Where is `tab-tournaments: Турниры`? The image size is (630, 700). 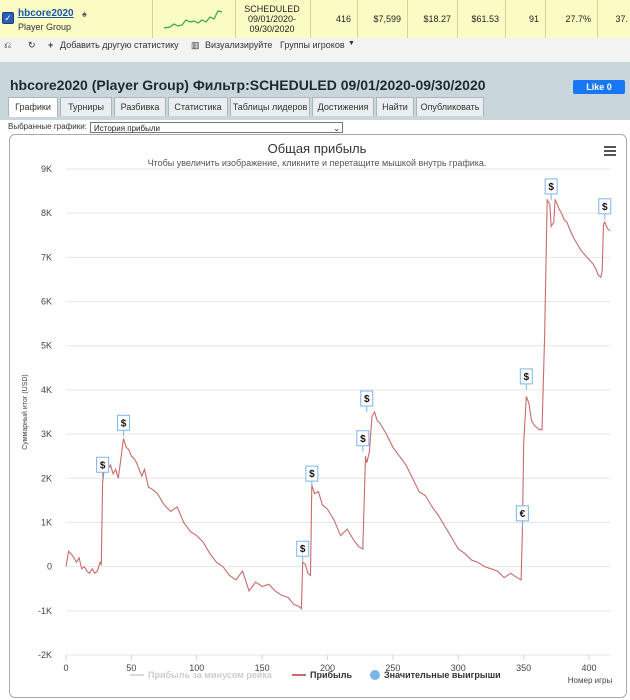
tab-tournaments: Турниры is located at coordinates (86, 106).